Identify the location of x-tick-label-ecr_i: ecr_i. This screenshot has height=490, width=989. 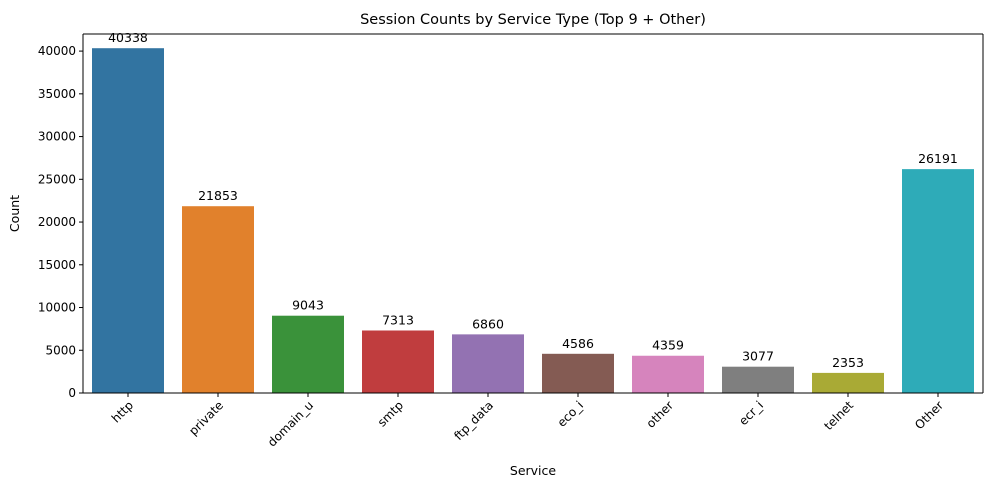
(751, 413).